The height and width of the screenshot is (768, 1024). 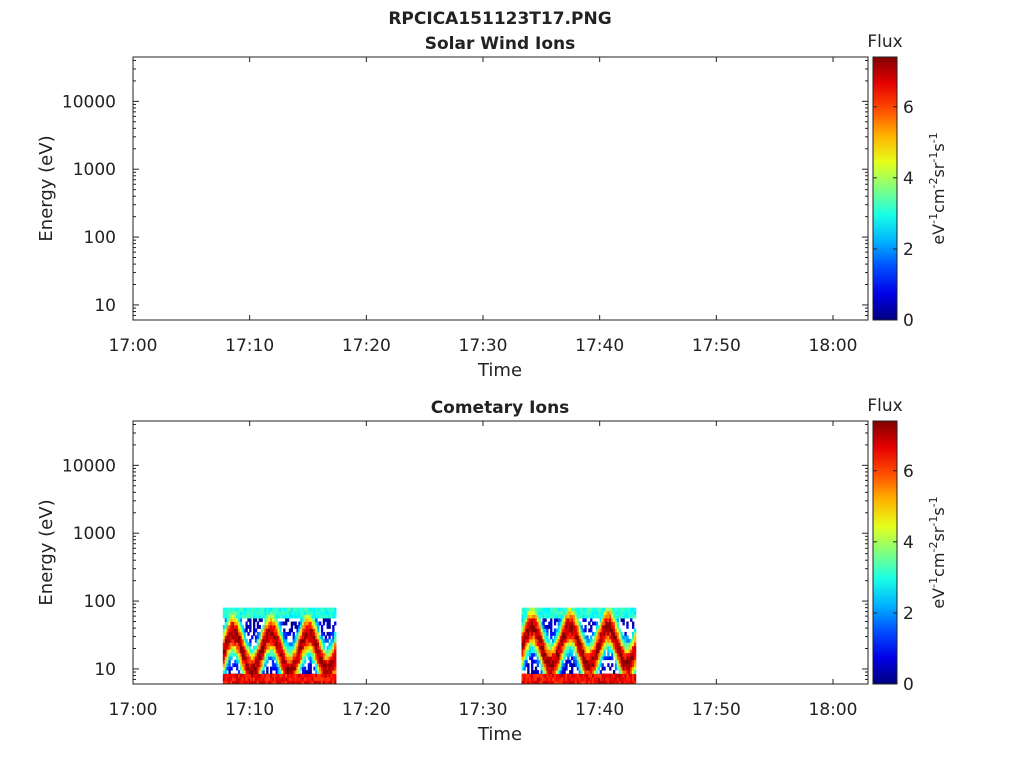 What do you see at coordinates (100, 238) in the screenshot?
I see `y-tick-label: 100` at bounding box center [100, 238].